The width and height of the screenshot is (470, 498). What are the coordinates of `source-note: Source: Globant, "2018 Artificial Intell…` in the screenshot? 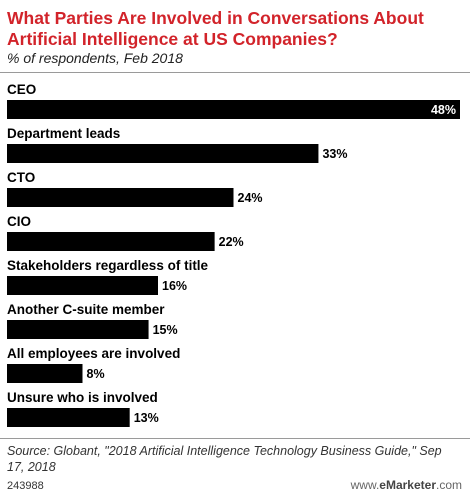 It's located at (224, 459).